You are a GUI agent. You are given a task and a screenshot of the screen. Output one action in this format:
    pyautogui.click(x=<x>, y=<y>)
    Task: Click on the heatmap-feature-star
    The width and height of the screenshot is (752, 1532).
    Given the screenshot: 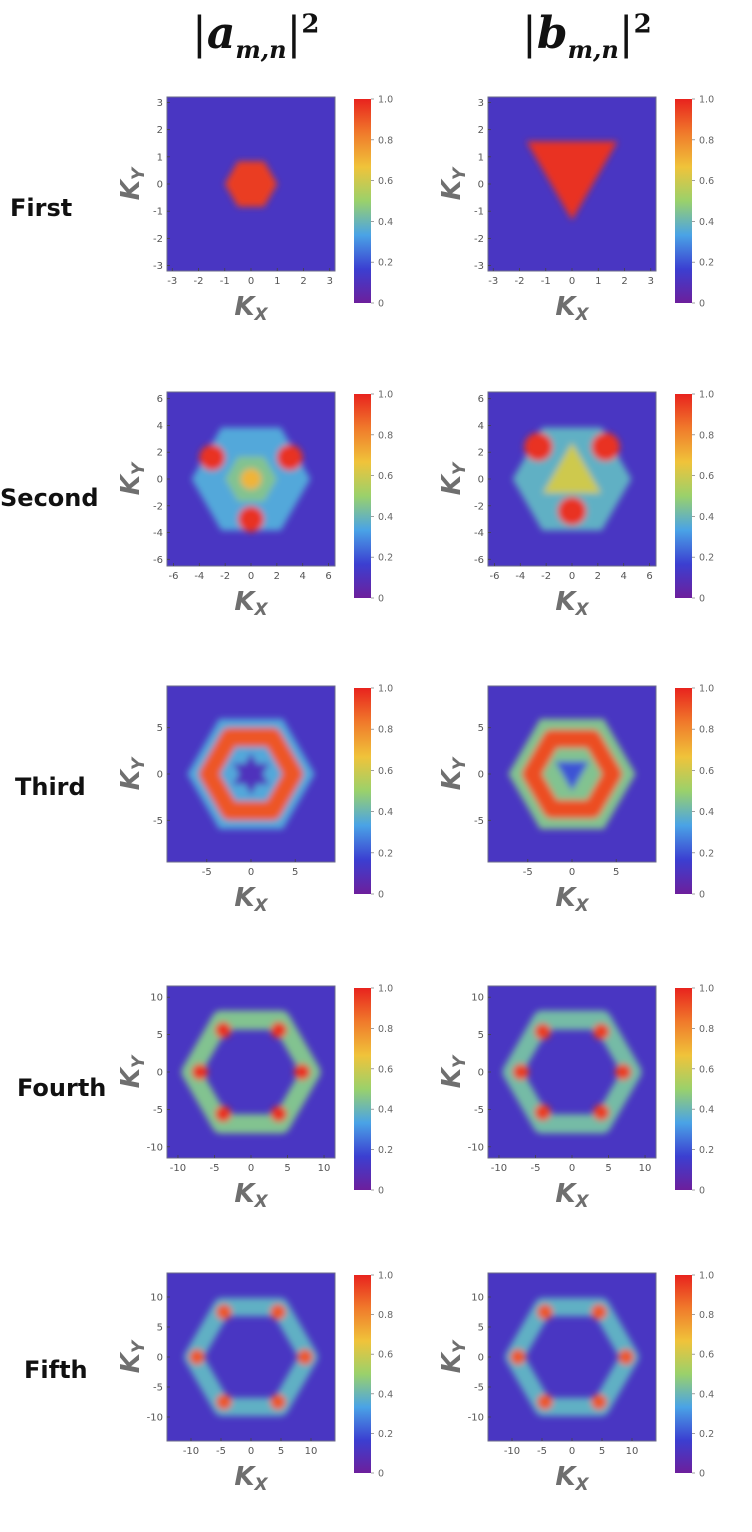 What is the action you would take?
    pyautogui.click(x=251, y=774)
    